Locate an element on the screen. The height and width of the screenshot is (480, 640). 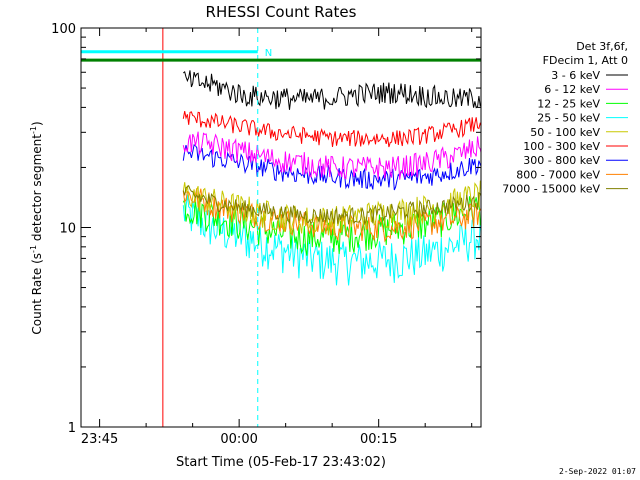
legend-label-7: 800 - 7000 keV is located at coordinates (558, 174).